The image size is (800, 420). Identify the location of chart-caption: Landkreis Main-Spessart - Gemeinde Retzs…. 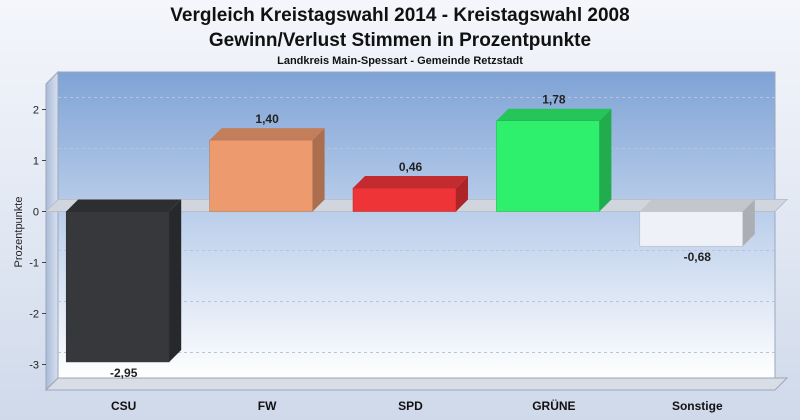
(400, 61).